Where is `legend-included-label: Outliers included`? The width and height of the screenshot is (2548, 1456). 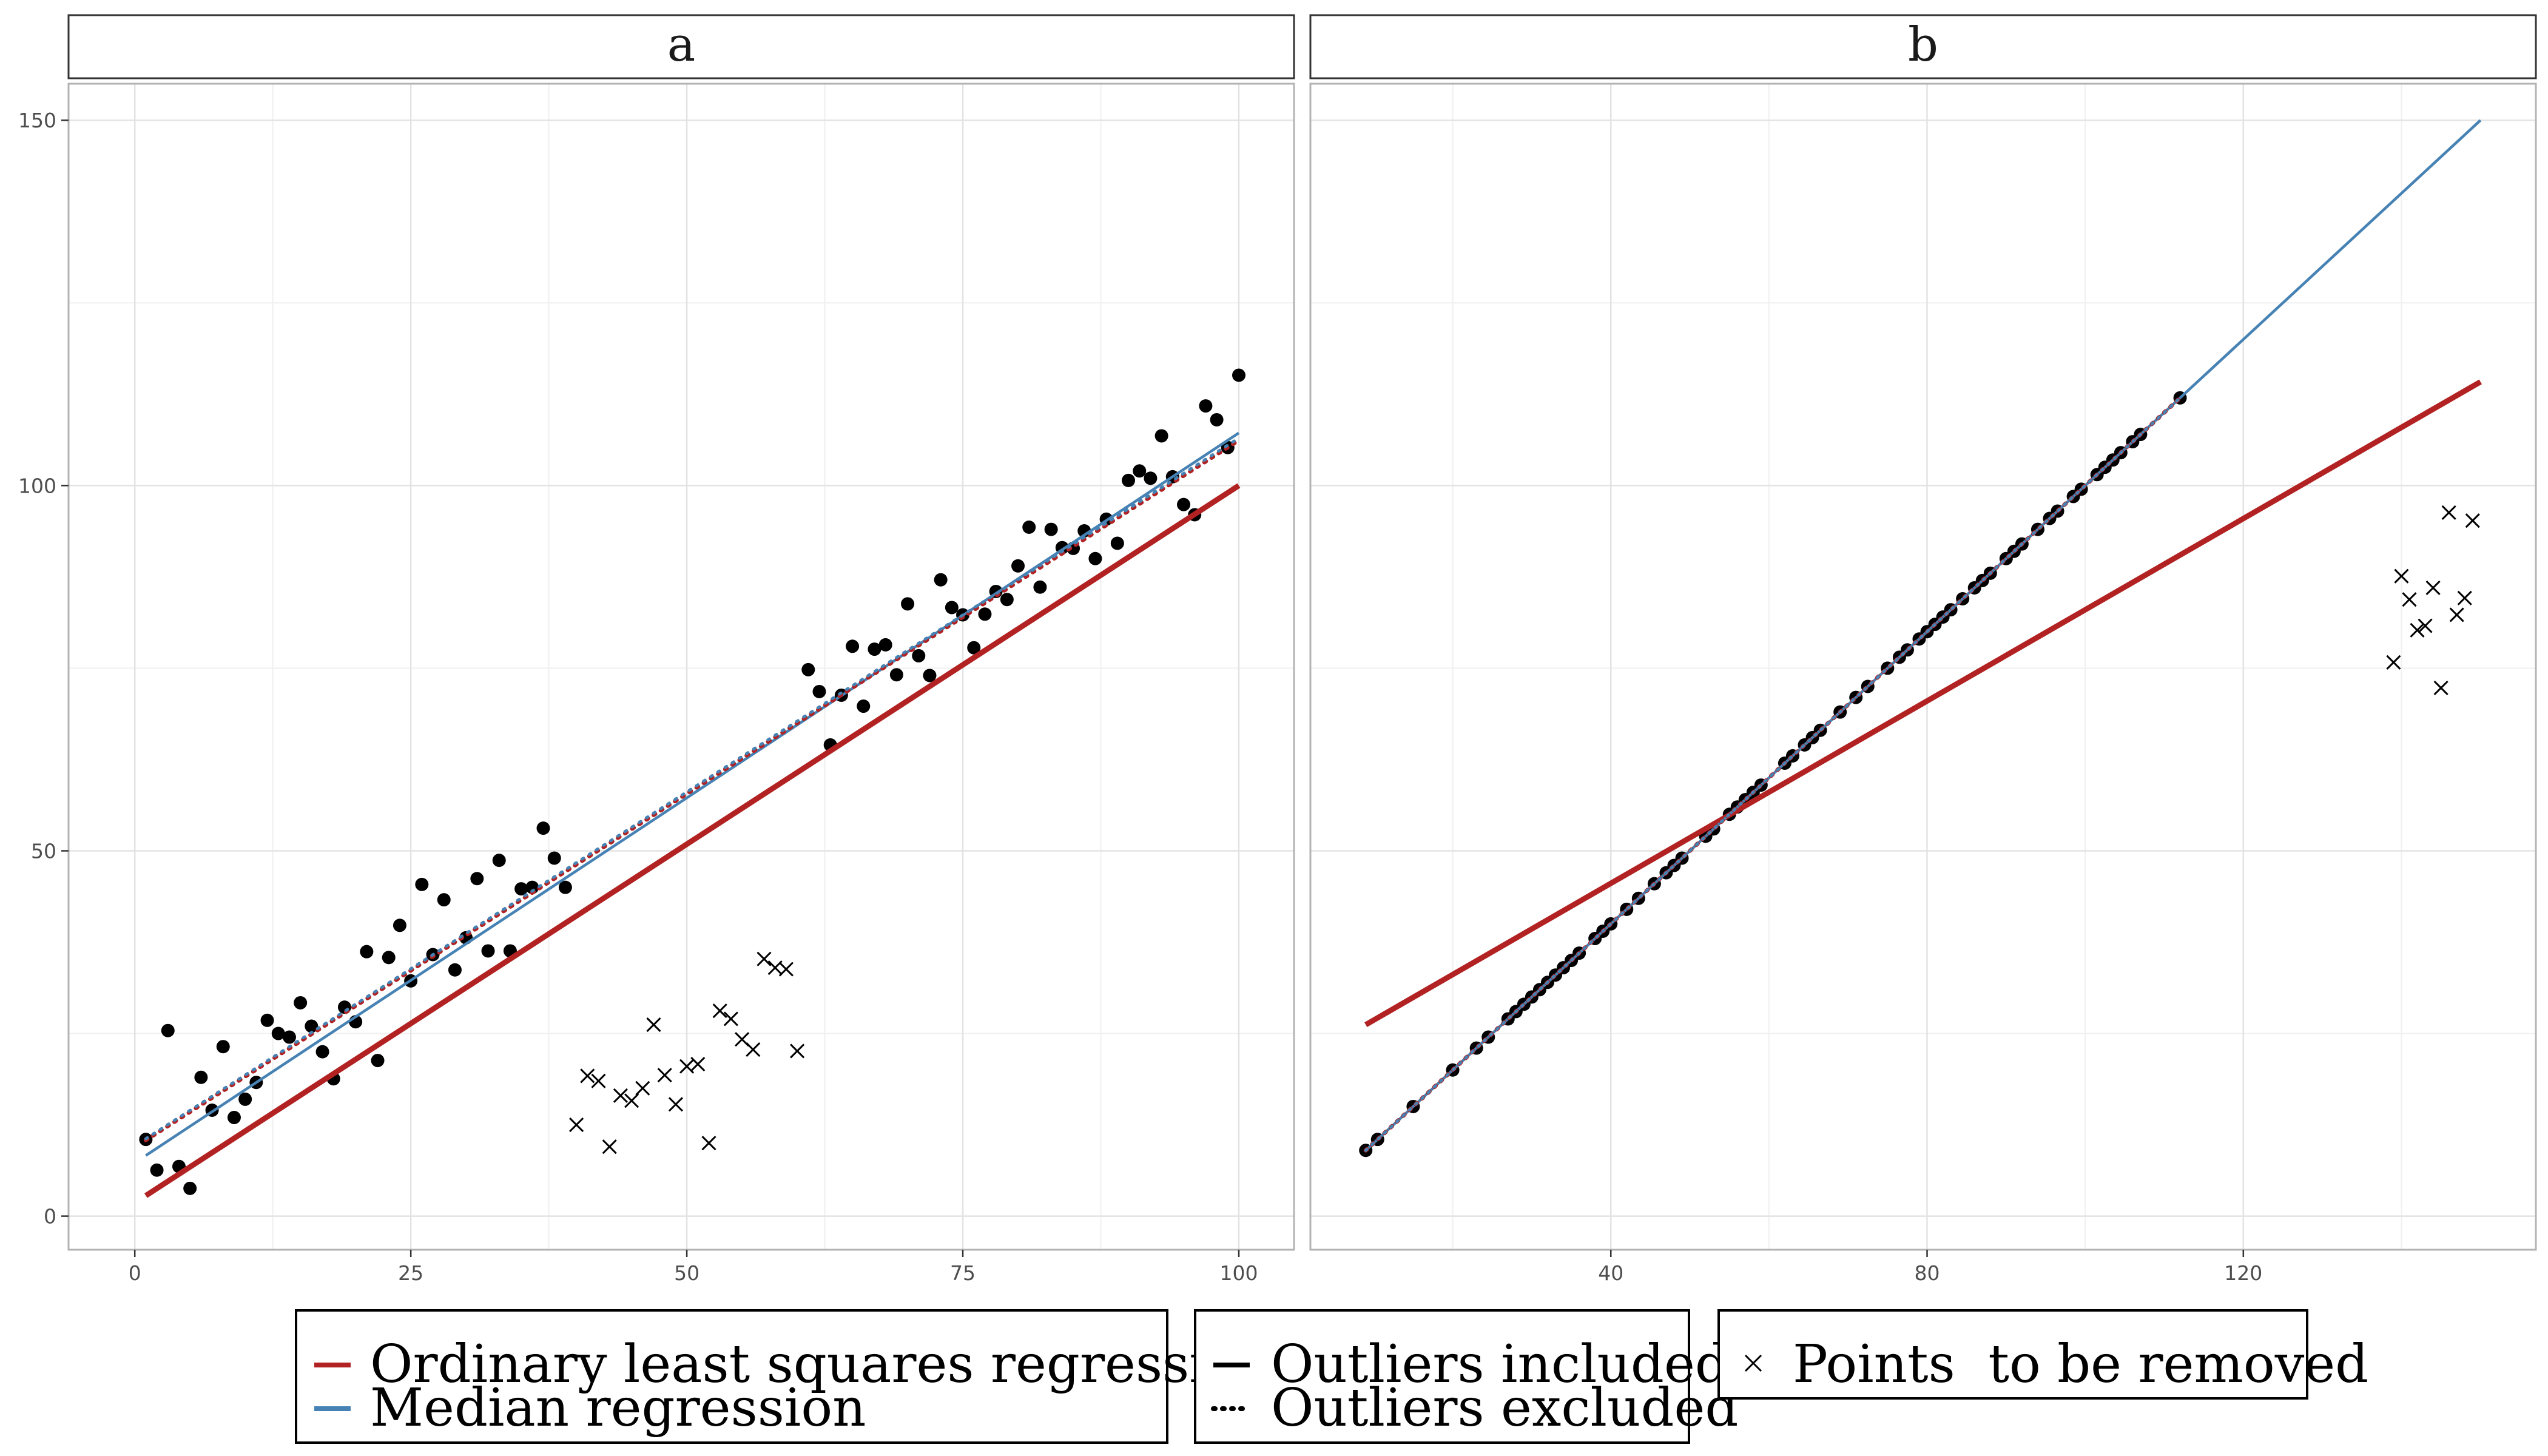 legend-included-label: Outliers included is located at coordinates (1499, 1364).